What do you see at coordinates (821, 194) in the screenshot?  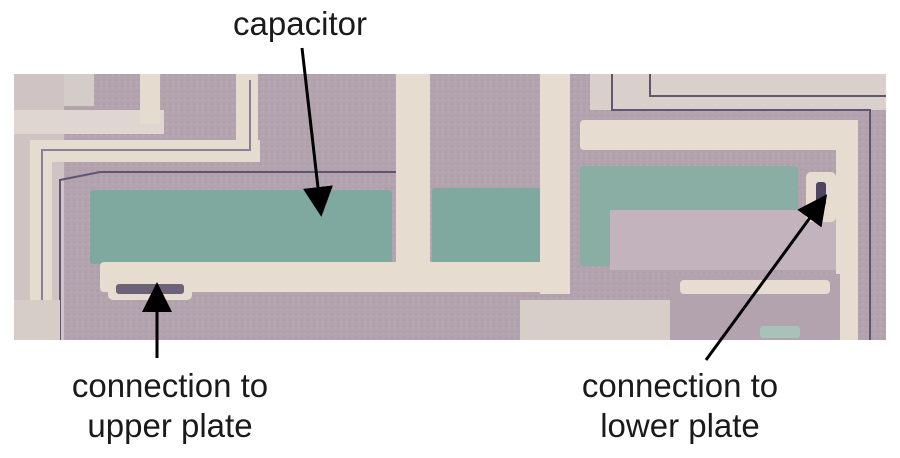 I see `lower-plate-via` at bounding box center [821, 194].